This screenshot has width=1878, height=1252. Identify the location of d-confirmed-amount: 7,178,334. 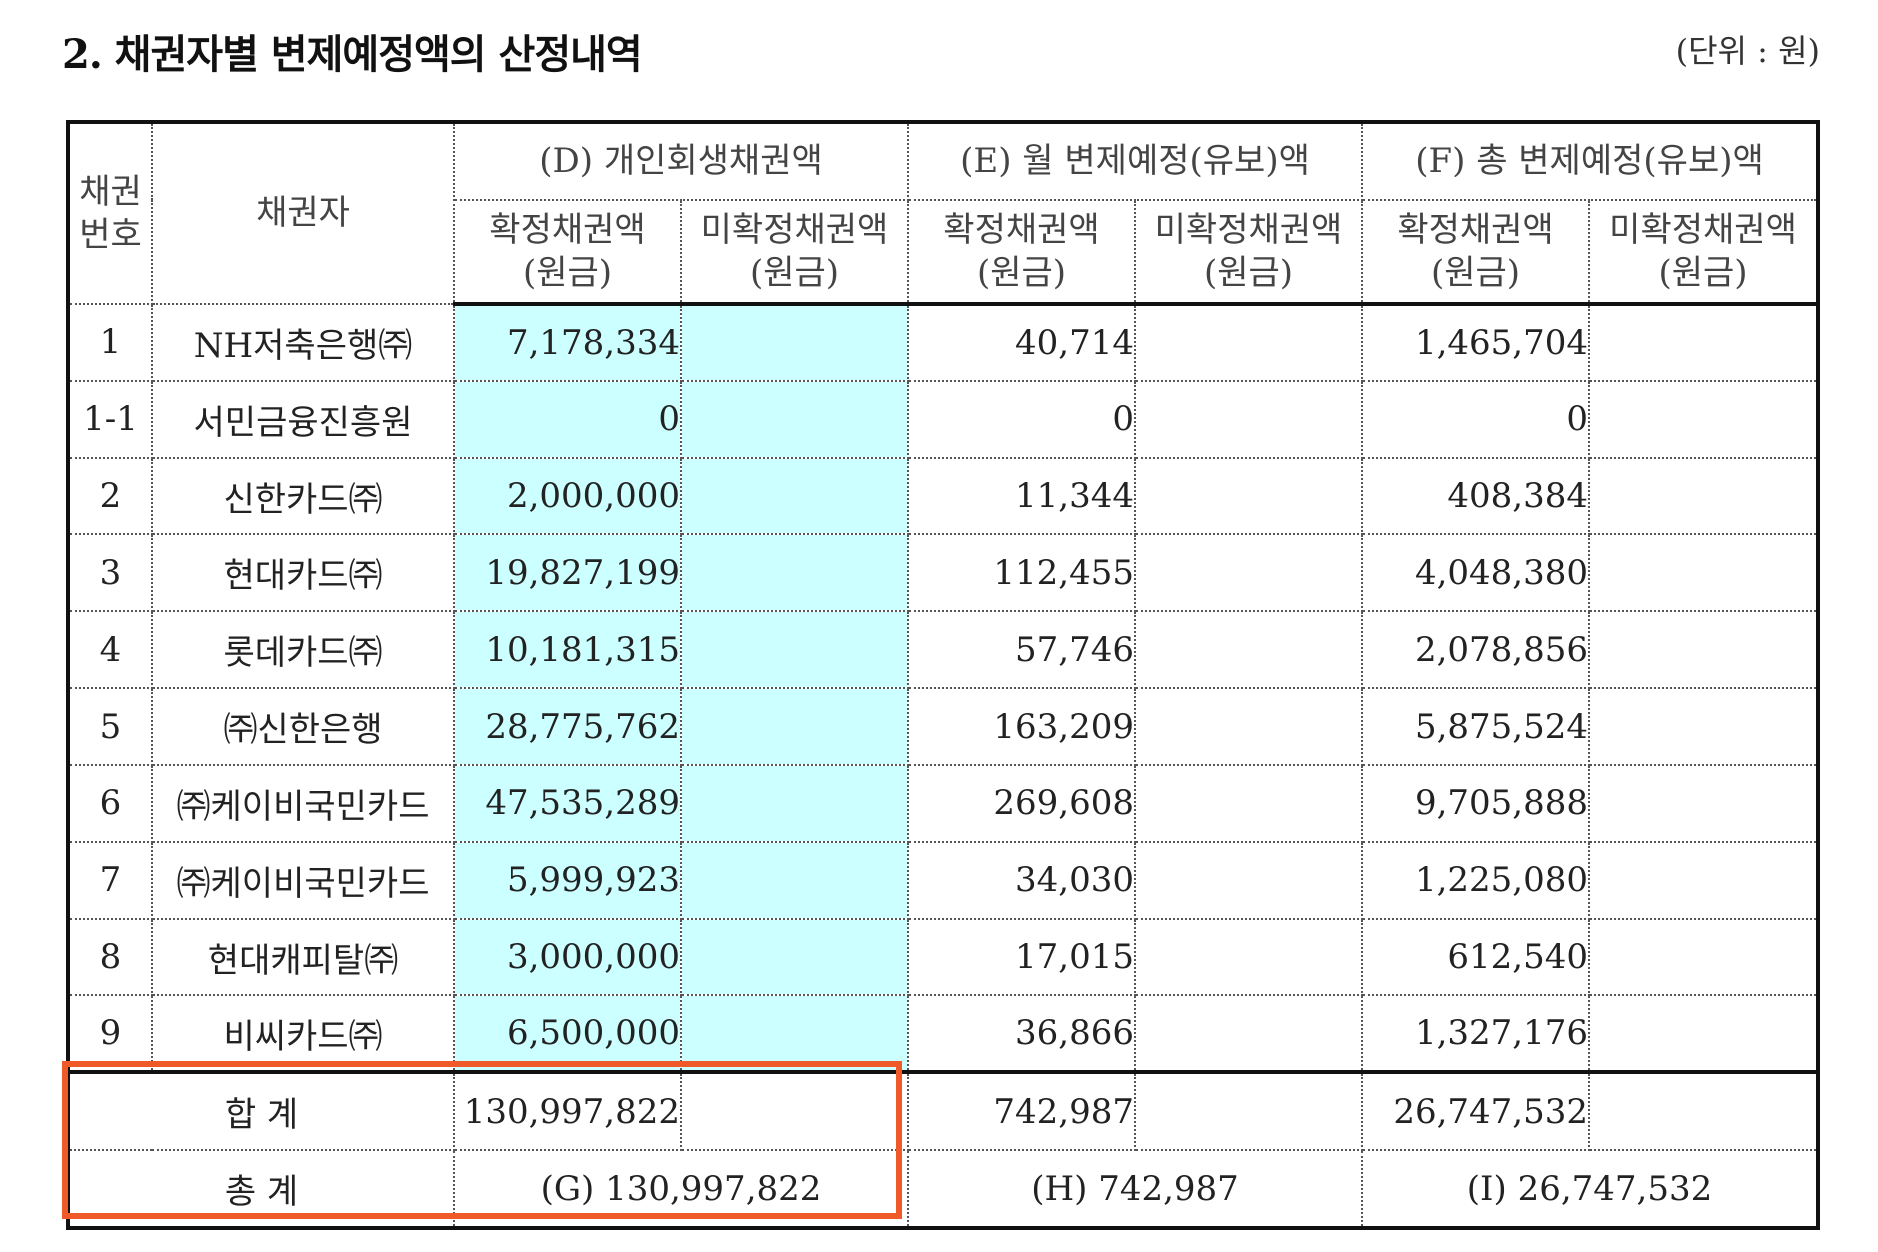
(567, 342).